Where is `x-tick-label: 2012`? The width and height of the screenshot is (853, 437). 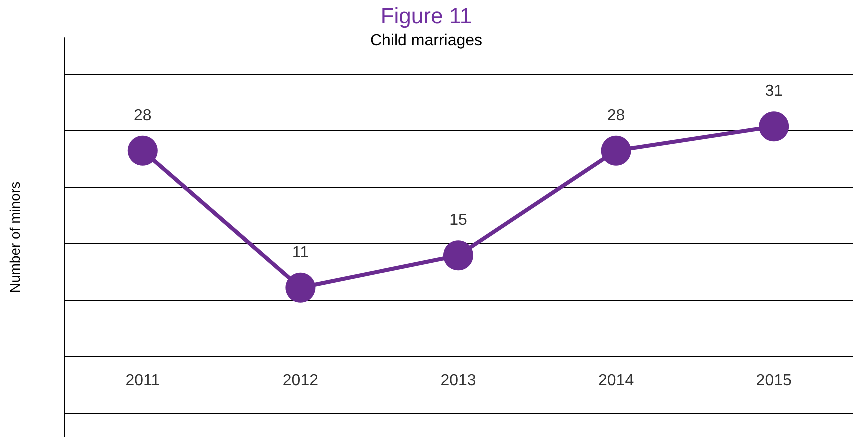 x-tick-label: 2012 is located at coordinates (300, 381).